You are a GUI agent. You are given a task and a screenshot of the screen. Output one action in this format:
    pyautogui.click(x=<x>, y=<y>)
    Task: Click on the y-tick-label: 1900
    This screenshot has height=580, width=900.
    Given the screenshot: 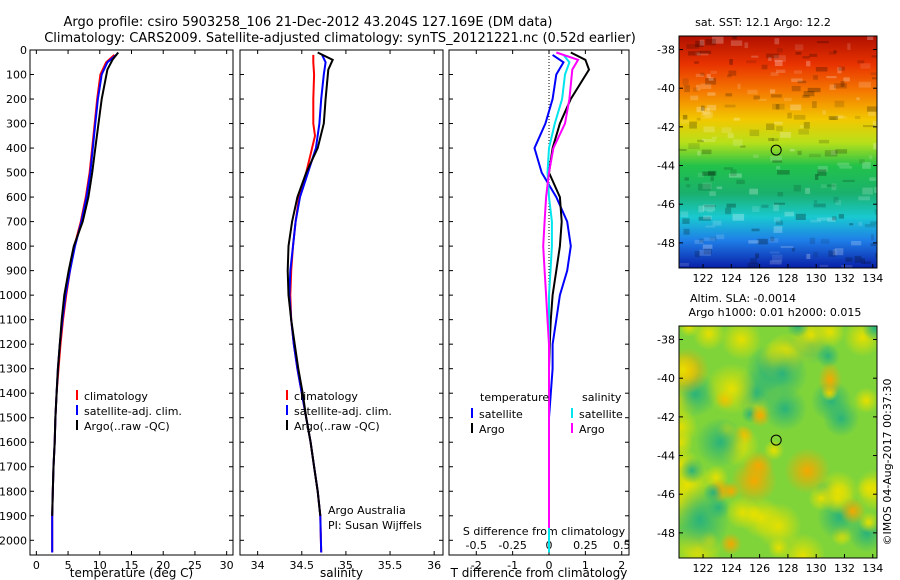 What is the action you would take?
    pyautogui.click(x=13, y=516)
    